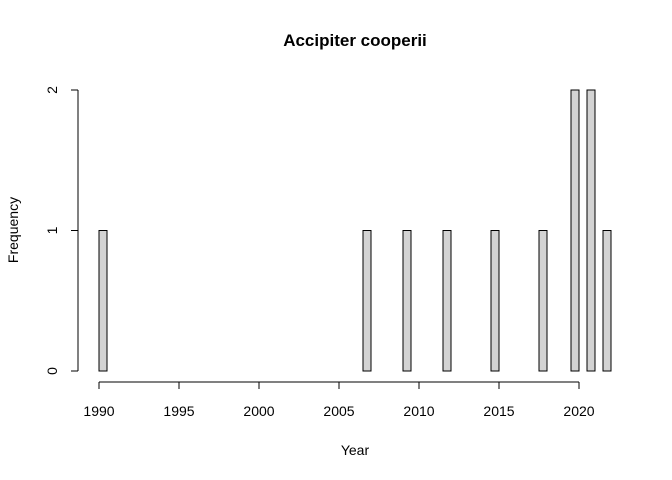 The width and height of the screenshot is (672, 480). I want to click on y-axis-label: Frequency, so click(13, 230).